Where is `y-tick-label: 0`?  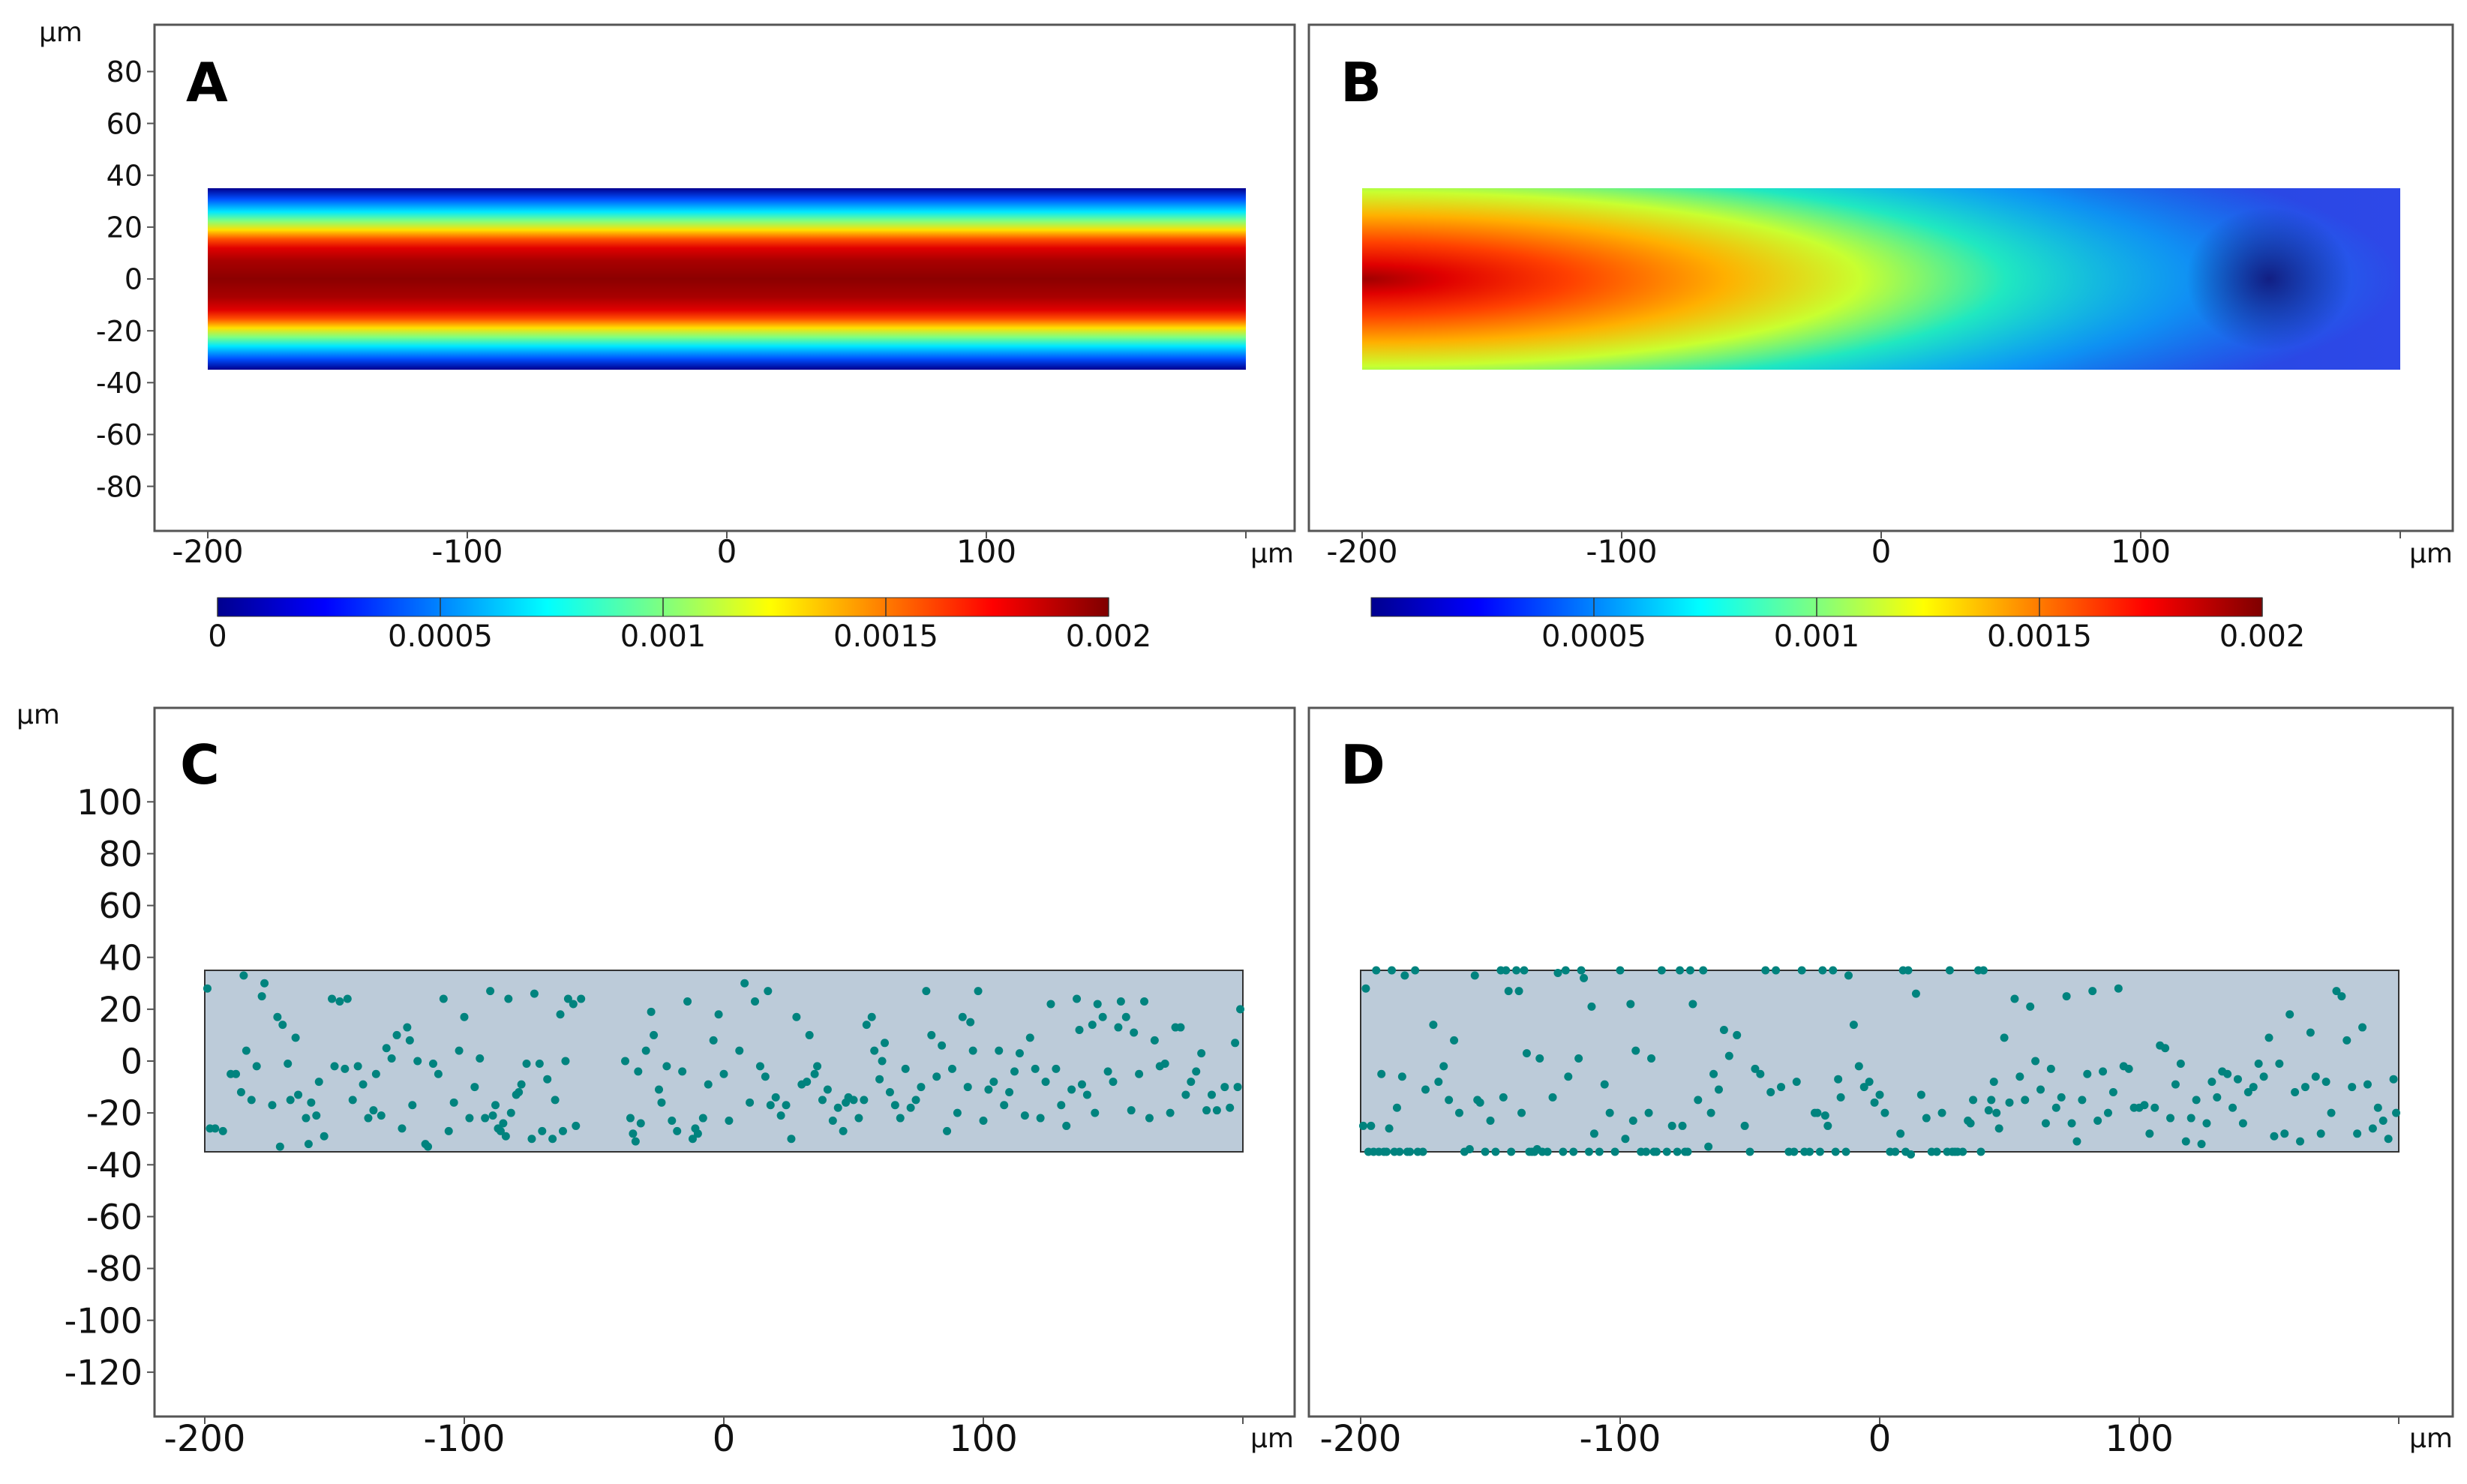
y-tick-label: 0 is located at coordinates (132, 1062).